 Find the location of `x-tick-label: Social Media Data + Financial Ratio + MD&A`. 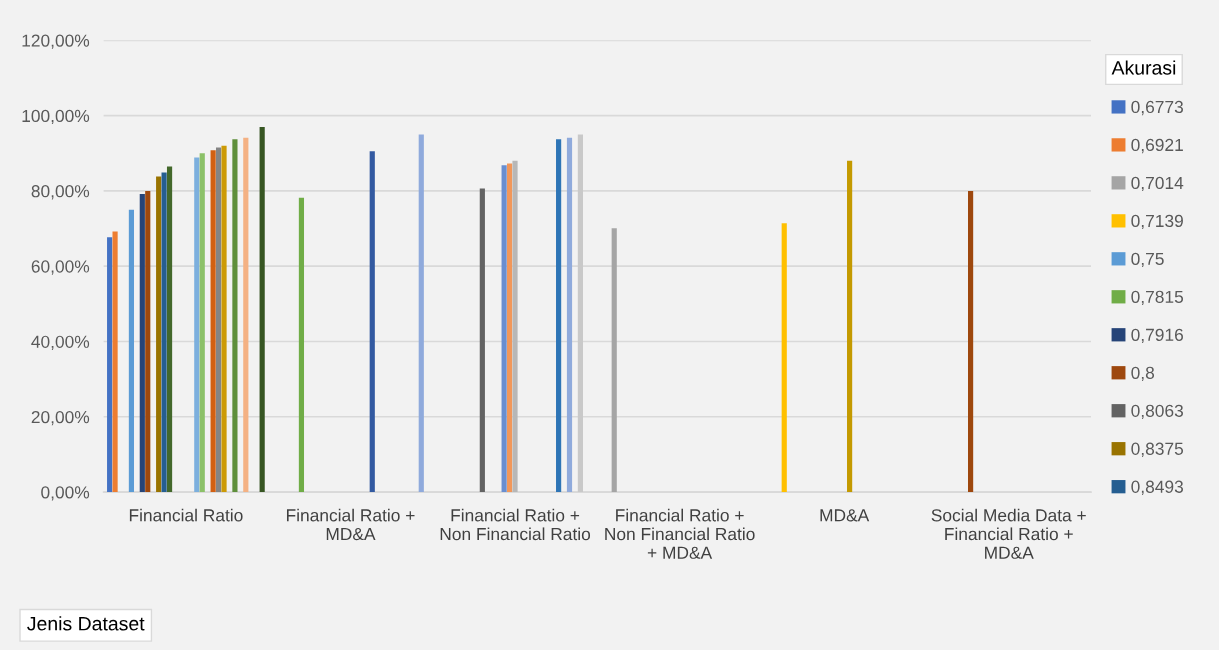

x-tick-label: Social Media Data + Financial Ratio + MD&A is located at coordinates (1008, 533).